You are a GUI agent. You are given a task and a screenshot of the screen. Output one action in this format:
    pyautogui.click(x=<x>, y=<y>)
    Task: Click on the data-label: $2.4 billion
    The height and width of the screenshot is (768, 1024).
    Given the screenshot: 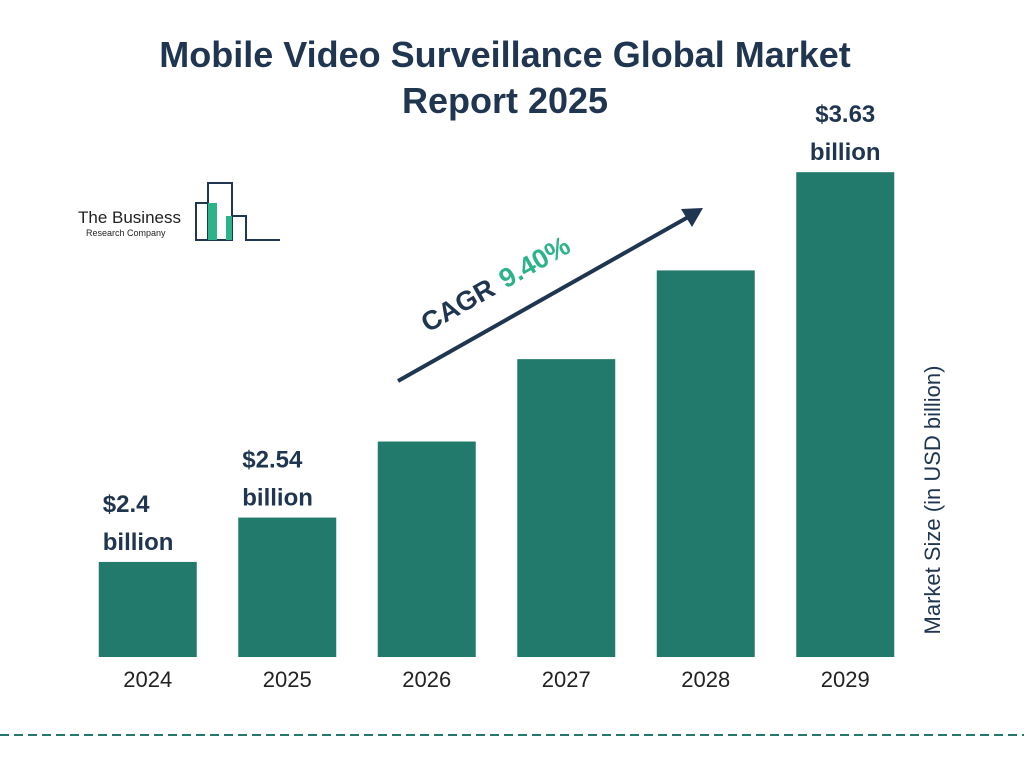 What is the action you would take?
    pyautogui.click(x=138, y=523)
    